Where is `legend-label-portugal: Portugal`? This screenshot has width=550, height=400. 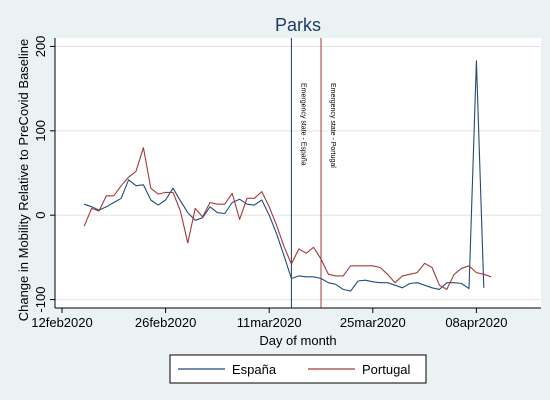
legend-label-portugal: Portugal is located at coordinates (386, 369).